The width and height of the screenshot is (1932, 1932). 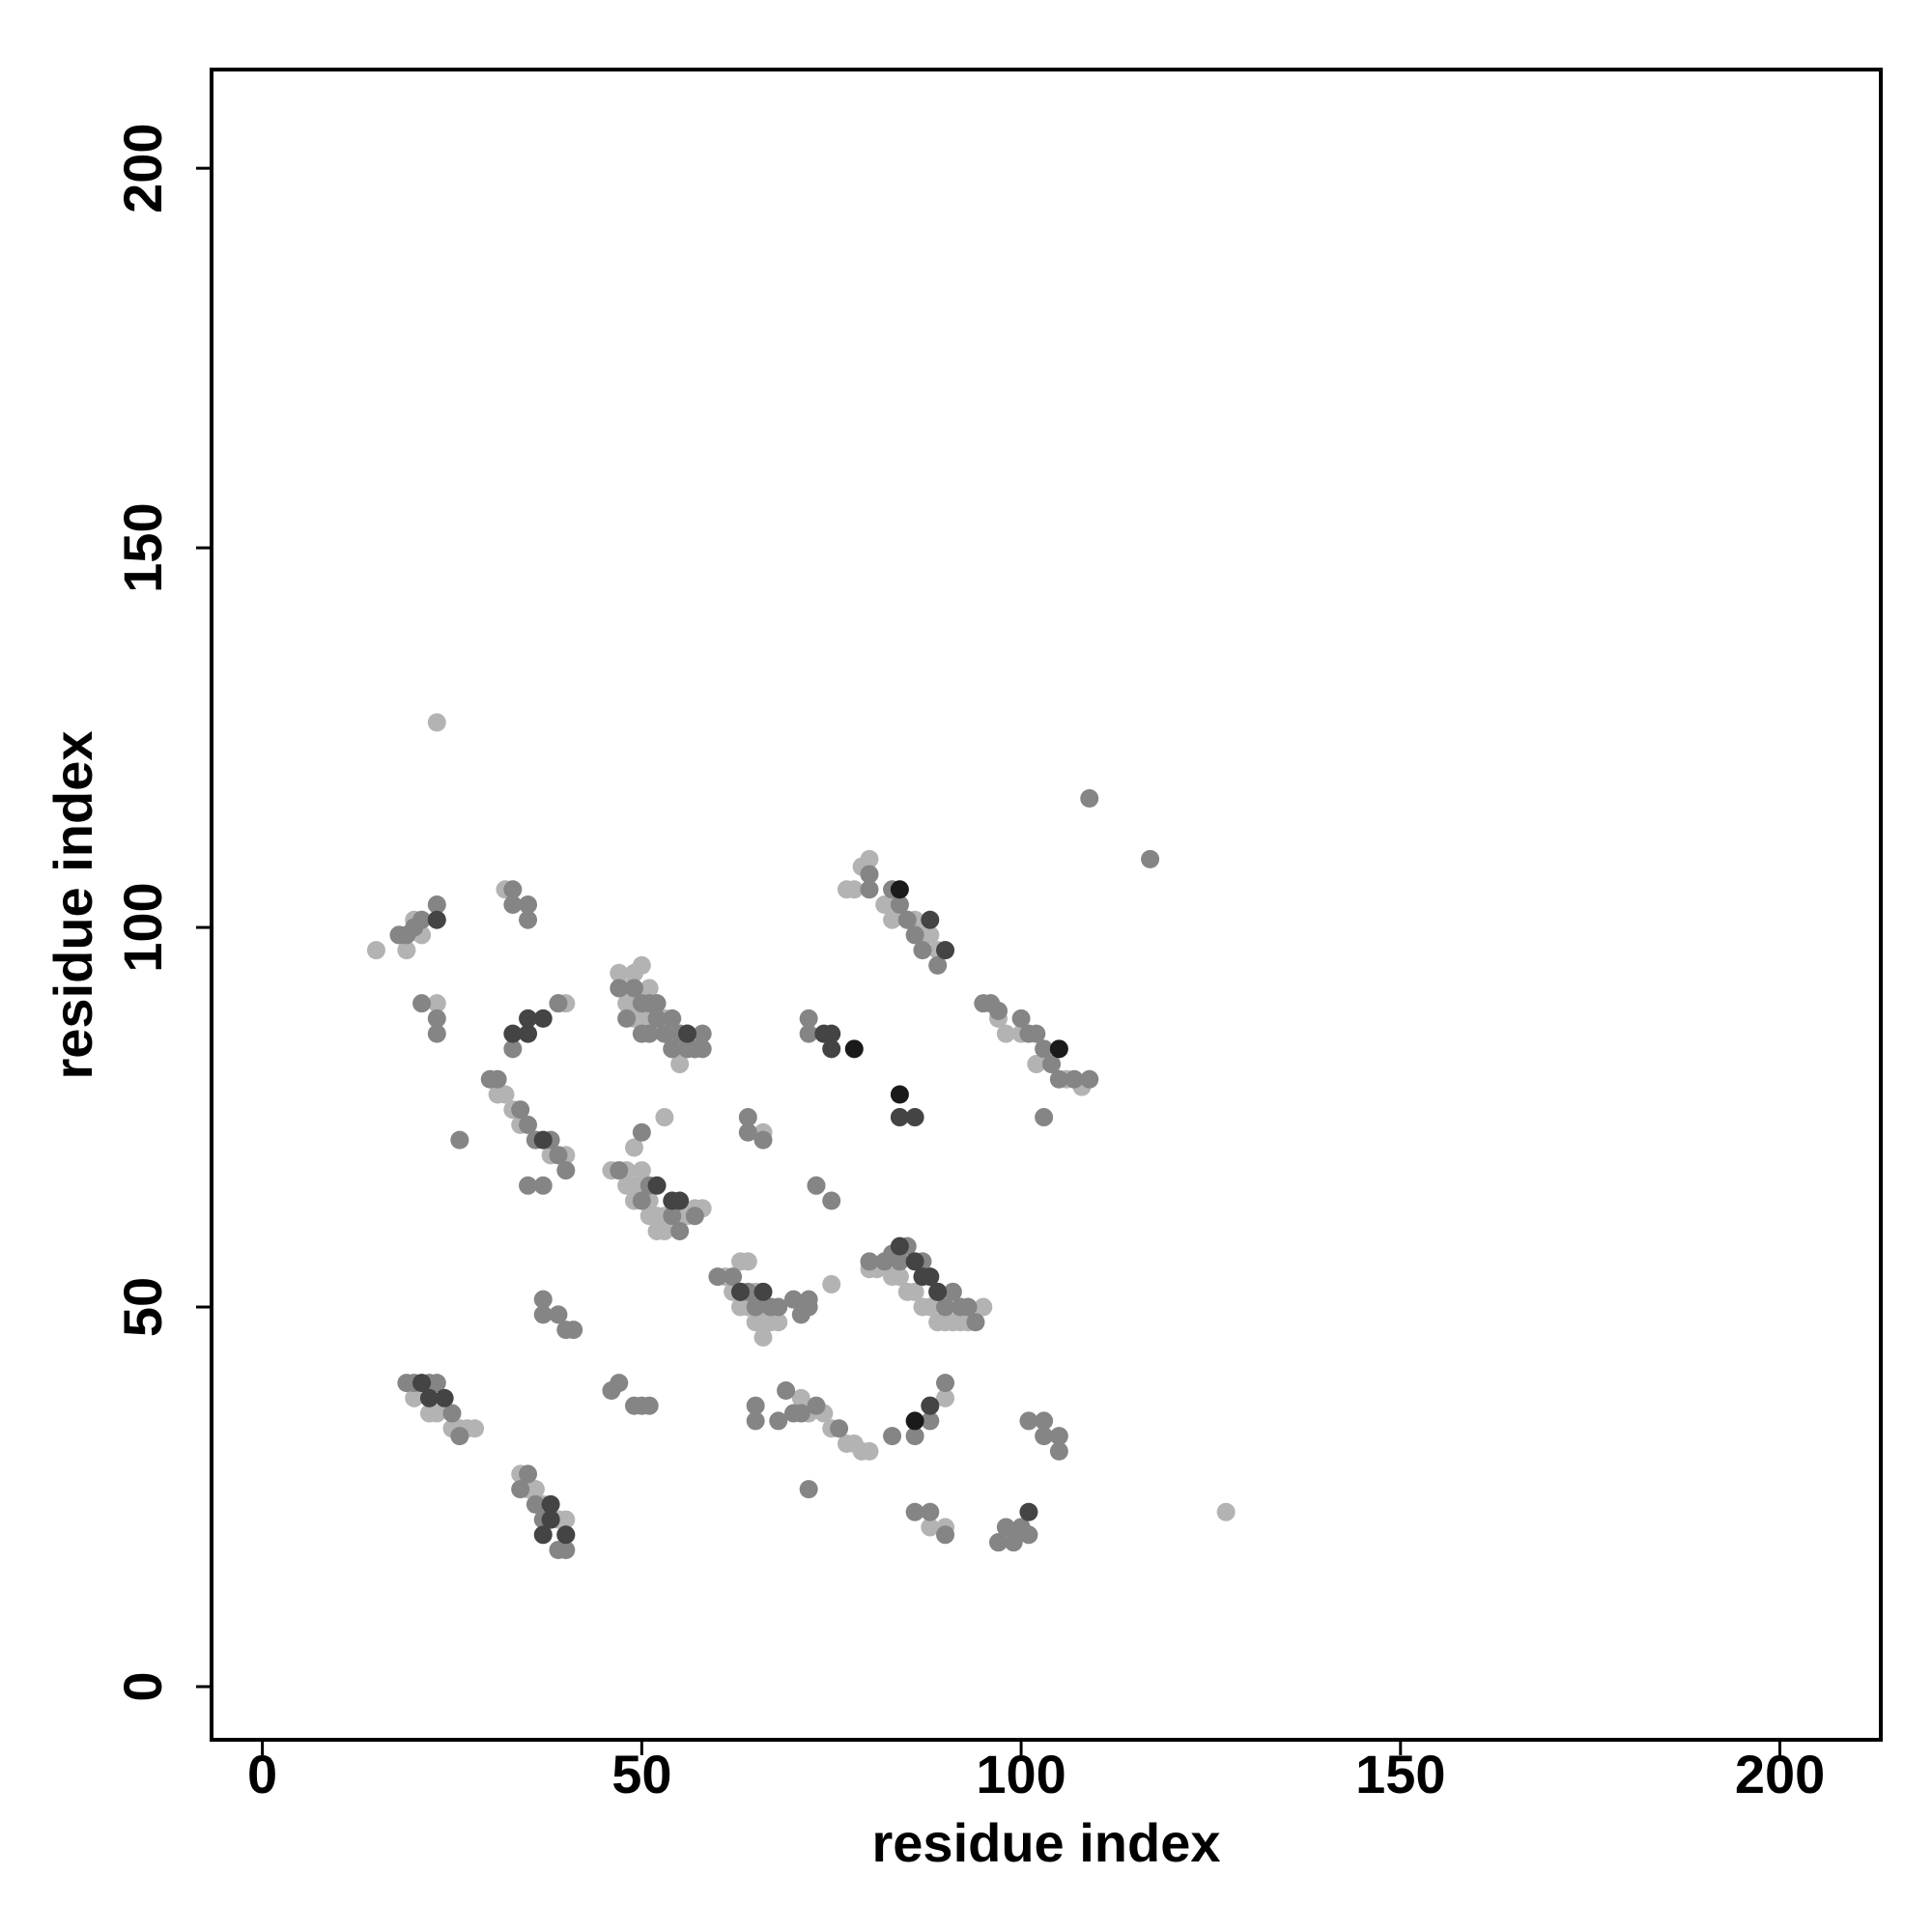 What do you see at coordinates (142, 168) in the screenshot?
I see `y-tick-label: 200` at bounding box center [142, 168].